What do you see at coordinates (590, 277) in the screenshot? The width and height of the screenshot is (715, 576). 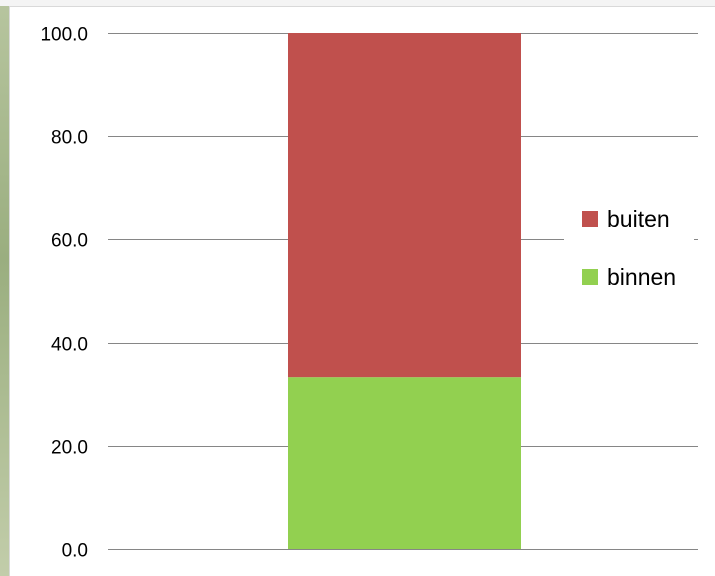 I see `legend-swatch-binnen` at bounding box center [590, 277].